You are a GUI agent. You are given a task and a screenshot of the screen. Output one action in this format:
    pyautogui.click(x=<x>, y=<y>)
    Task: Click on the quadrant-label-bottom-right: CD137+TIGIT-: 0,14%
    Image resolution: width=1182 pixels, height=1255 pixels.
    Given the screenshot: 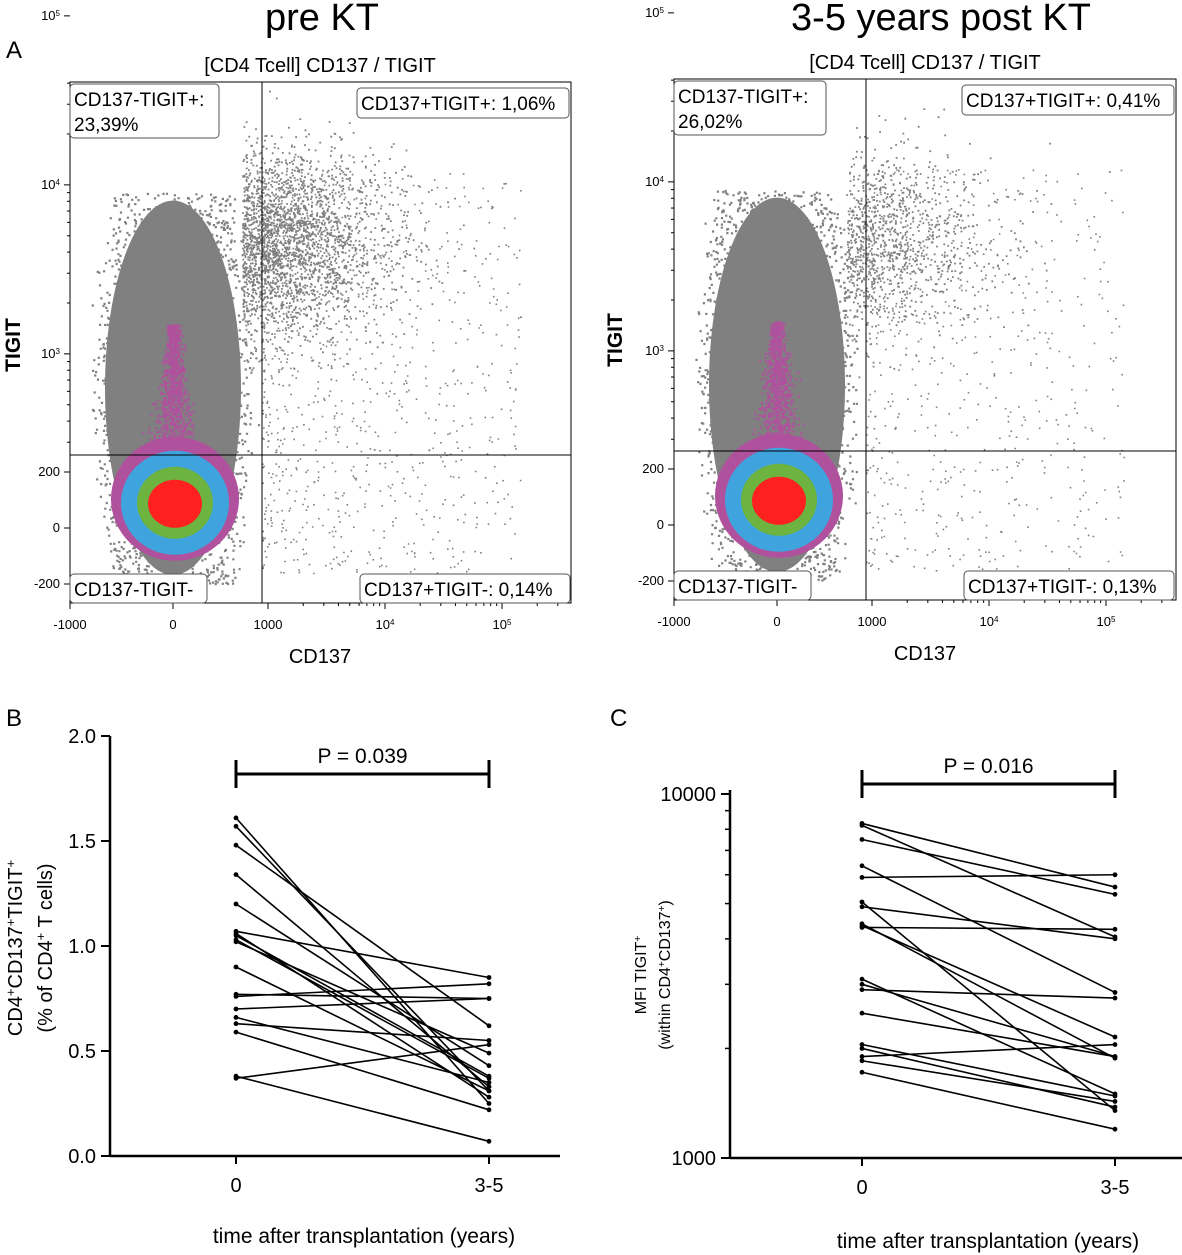 What is the action you would take?
    pyautogui.click(x=458, y=590)
    